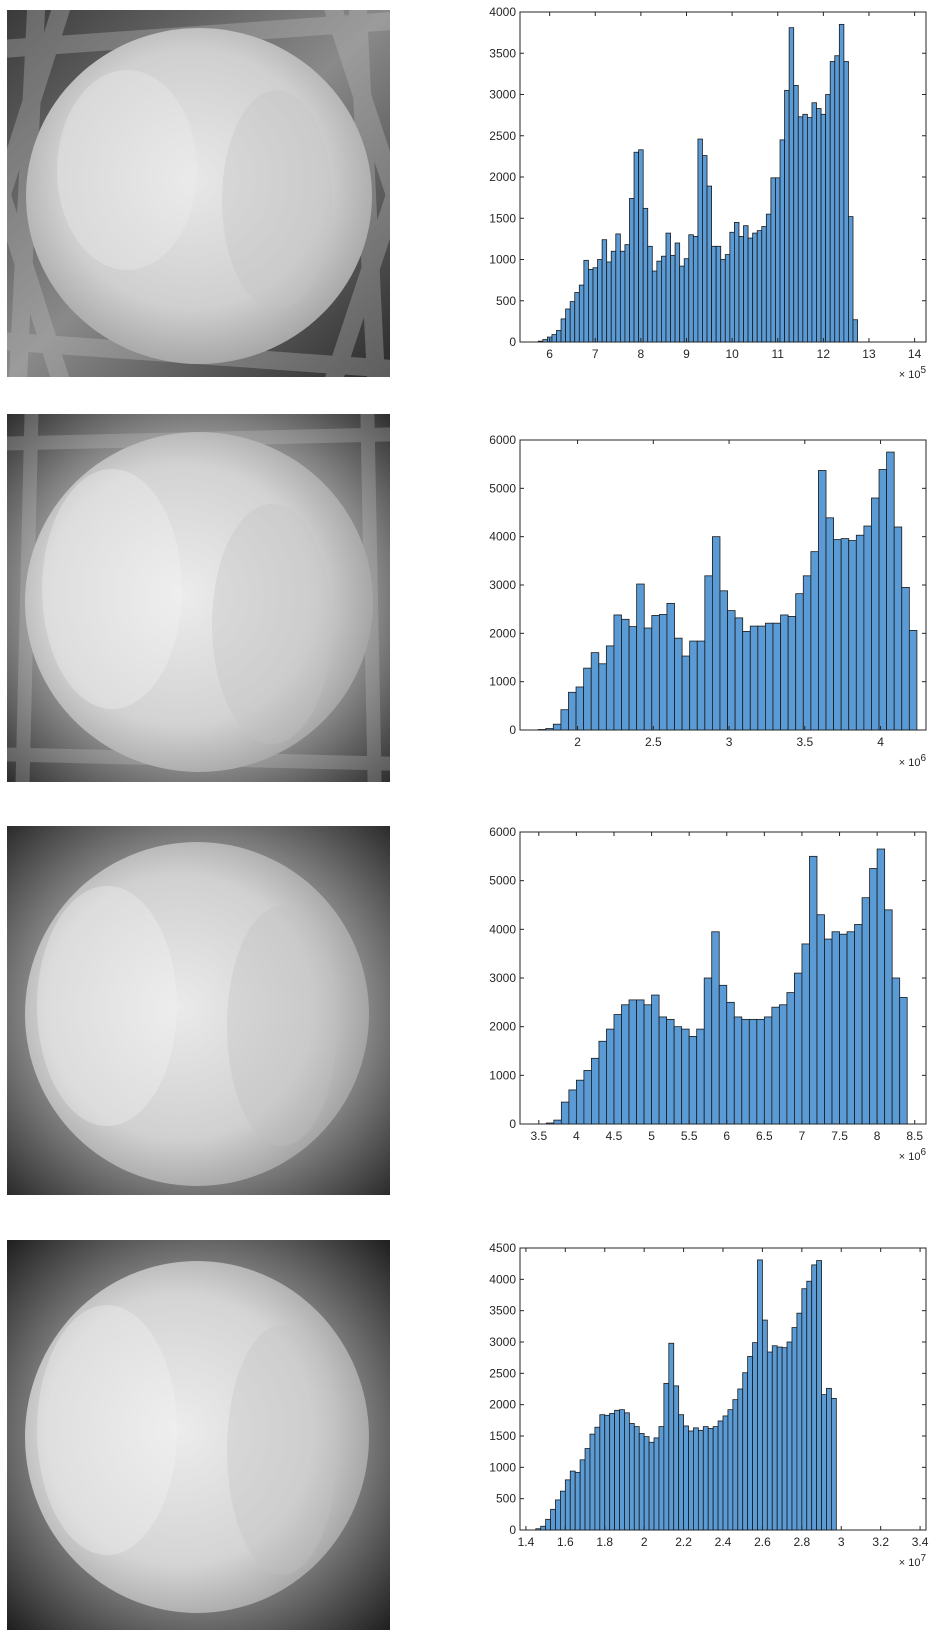 This screenshot has width=933, height=1636. What do you see at coordinates (502, 136) in the screenshot?
I see `histogram-1-ytick-label: 2500` at bounding box center [502, 136].